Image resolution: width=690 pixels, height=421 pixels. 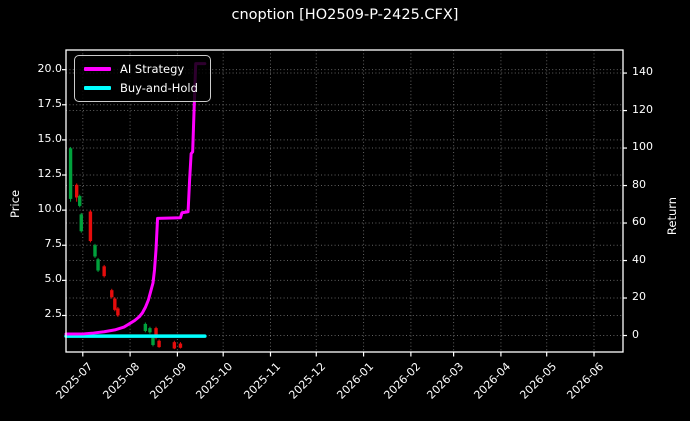 What do you see at coordinates (639, 184) in the screenshot?
I see `right-axis-tick-label: 80` at bounding box center [639, 184].